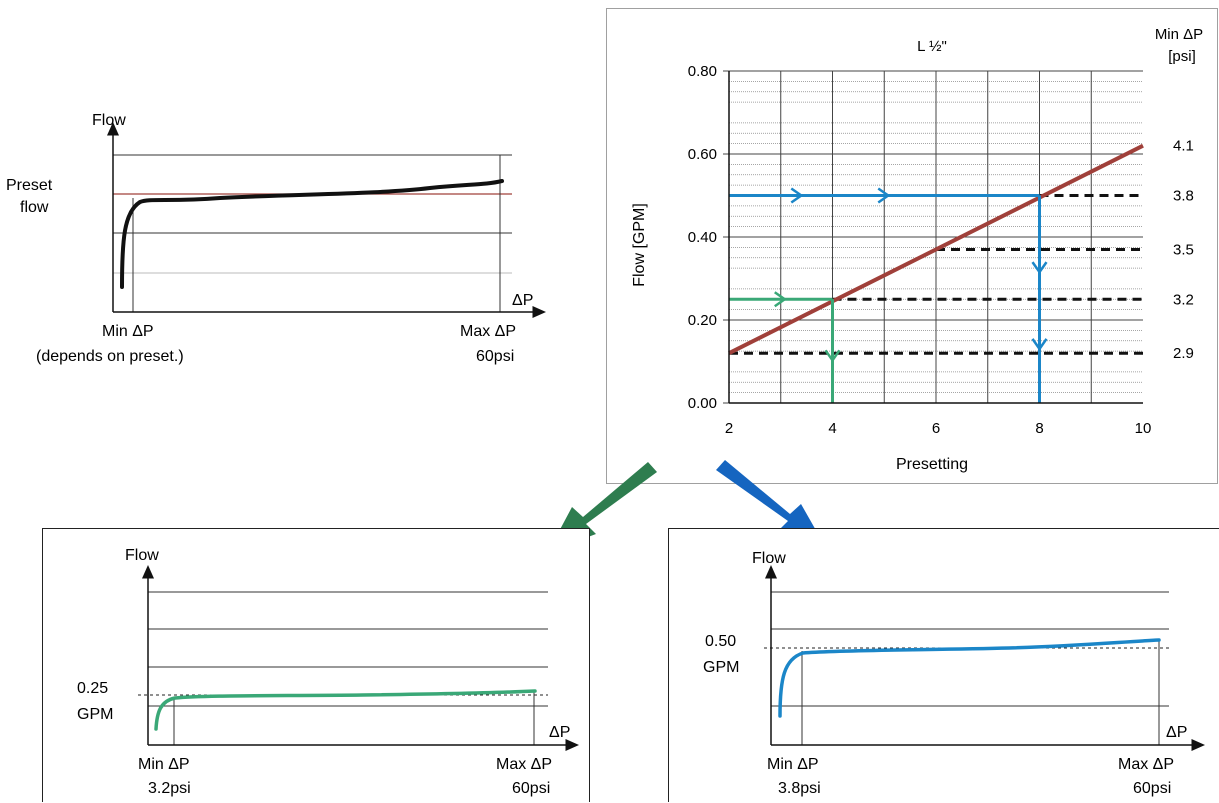  What do you see at coordinates (1183, 299) in the screenshot?
I see `min-dp-level-label: 3.2` at bounding box center [1183, 299].